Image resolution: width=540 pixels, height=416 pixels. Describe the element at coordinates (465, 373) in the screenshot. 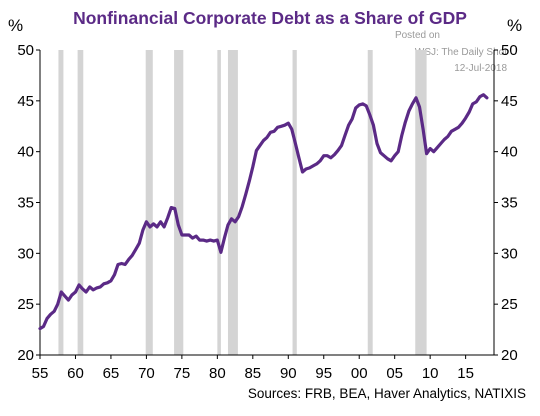

I see `x-tick-label: 15` at that location.